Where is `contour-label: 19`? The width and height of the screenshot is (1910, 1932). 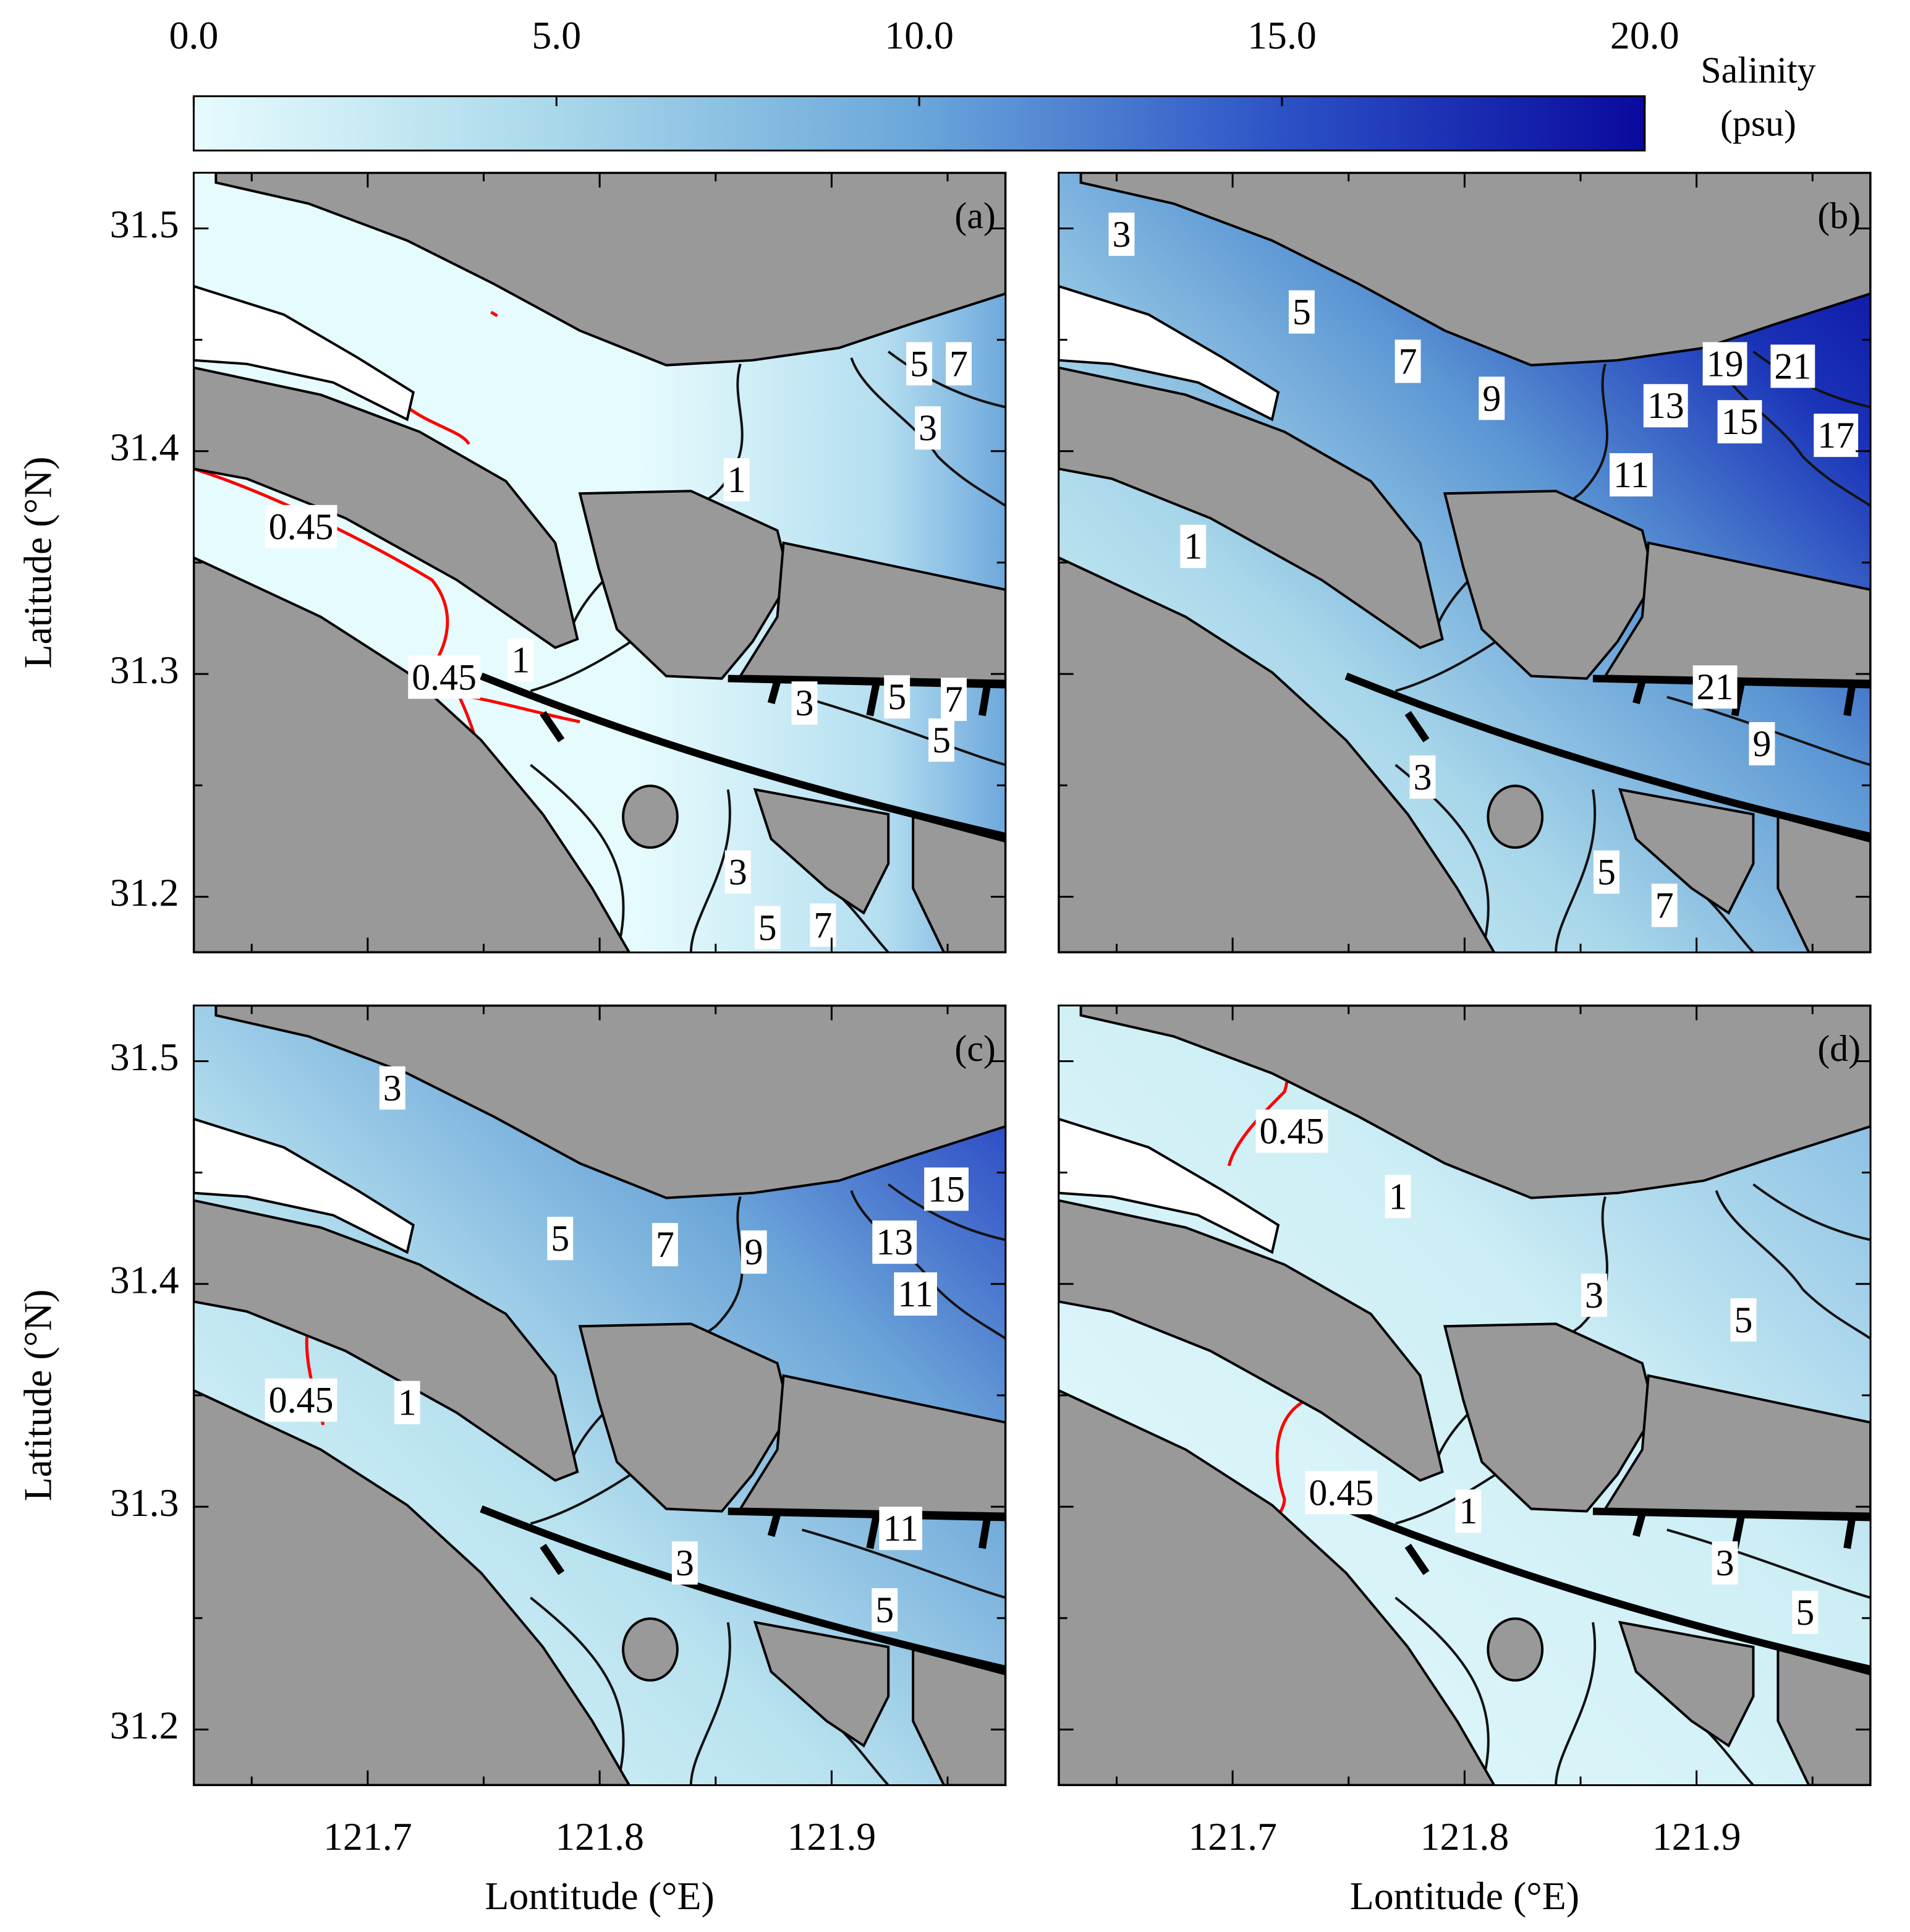
contour-label: 19 is located at coordinates (1726, 363).